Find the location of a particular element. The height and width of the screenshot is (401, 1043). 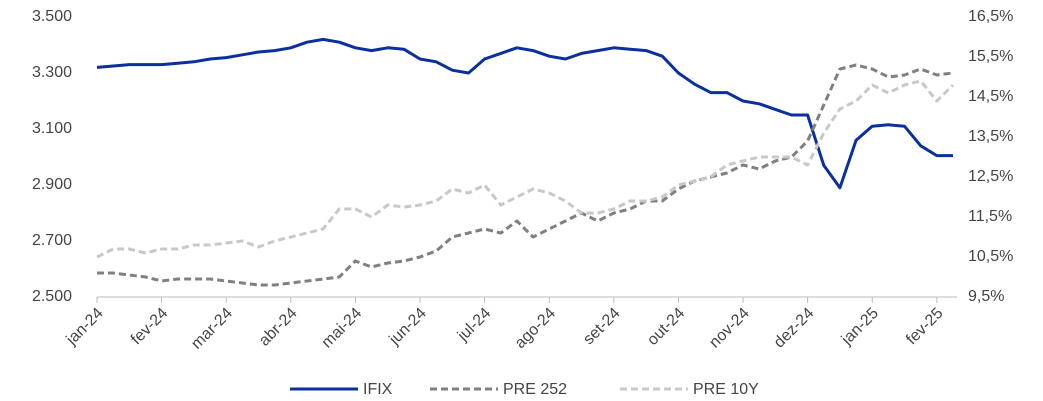

y-tick-label: 2.900 is located at coordinates (52, 184).